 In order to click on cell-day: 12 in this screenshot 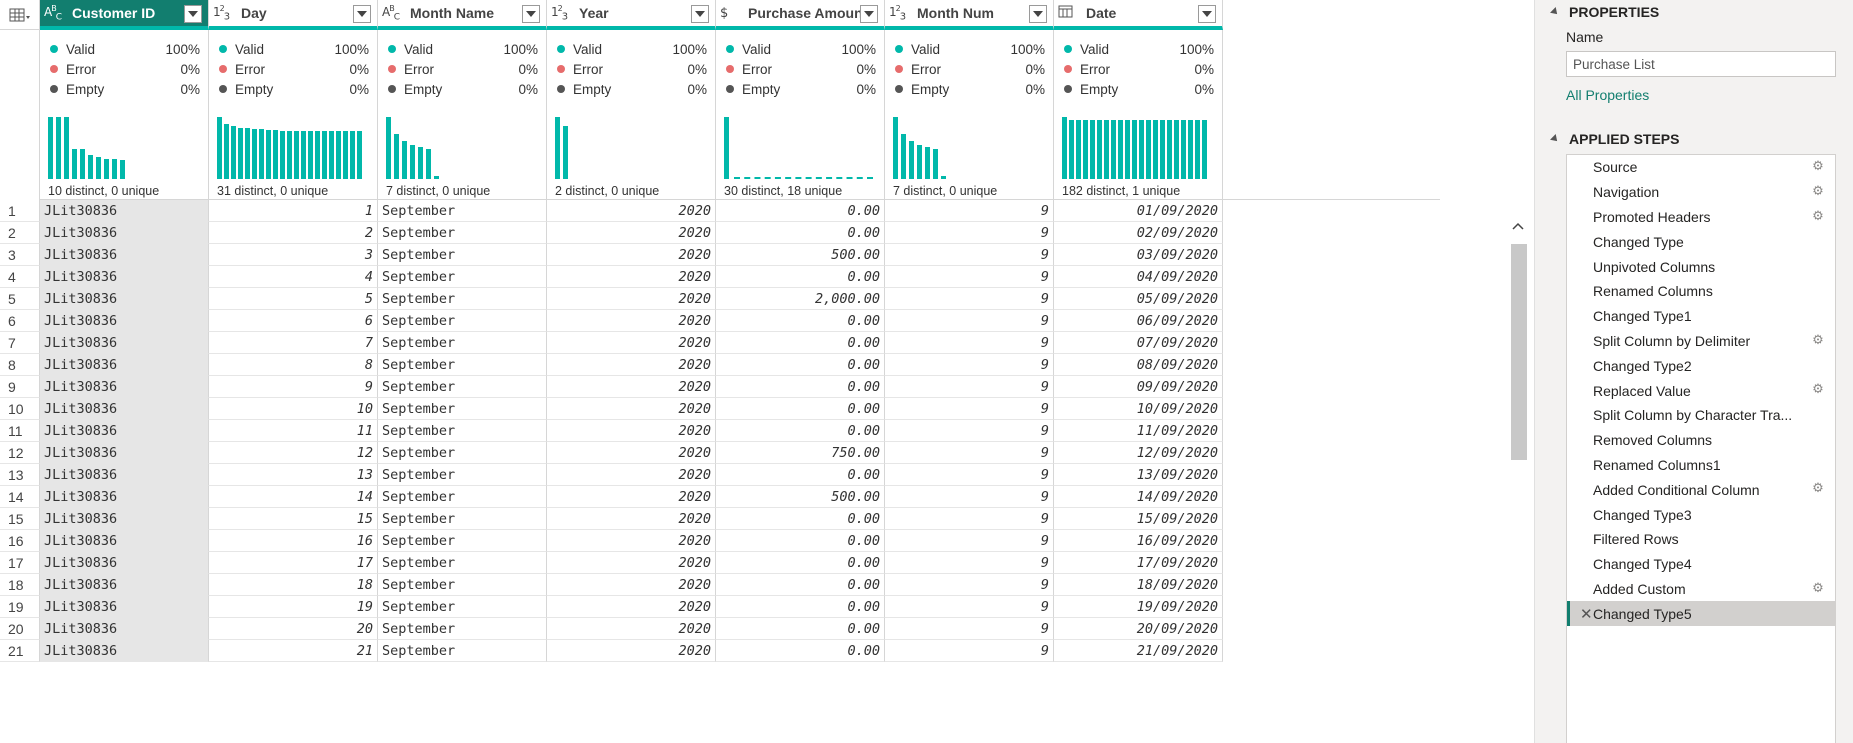, I will do `click(293, 453)`.